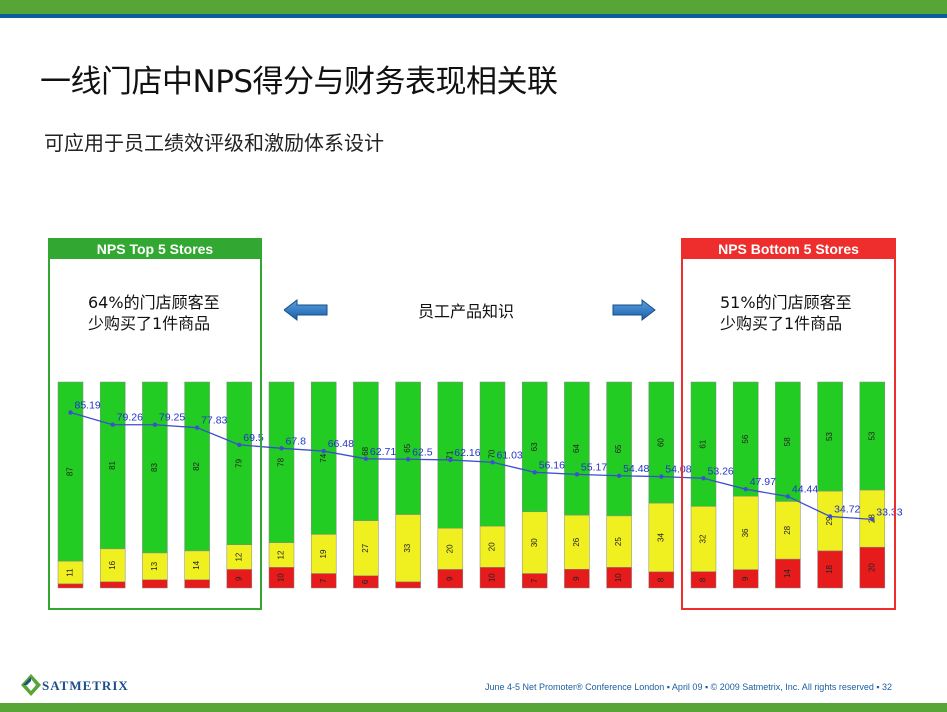  I want to click on footer-accent-line, so click(473, 707).